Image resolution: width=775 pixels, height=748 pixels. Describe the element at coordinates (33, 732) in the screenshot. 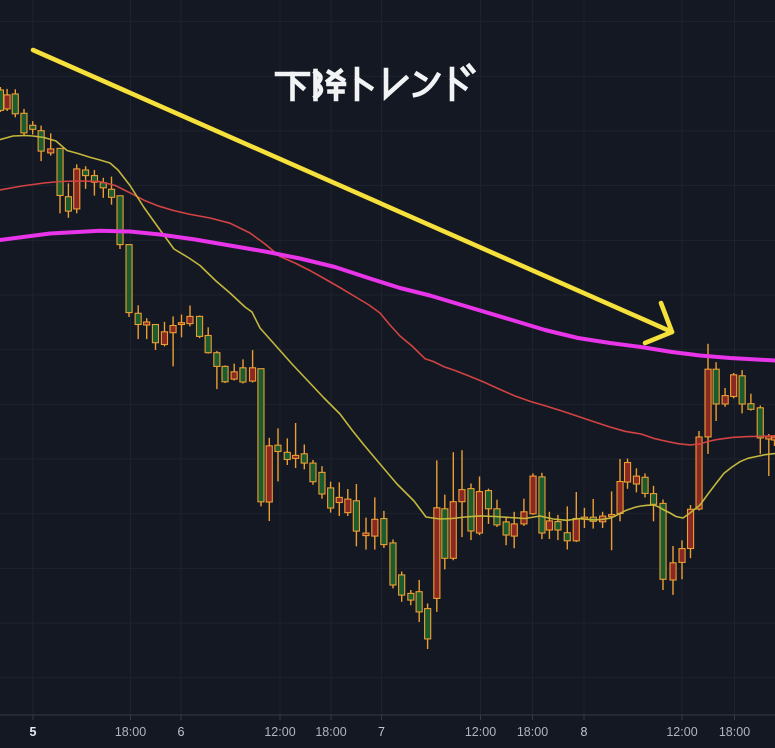

I see `svg-text: 5` at that location.